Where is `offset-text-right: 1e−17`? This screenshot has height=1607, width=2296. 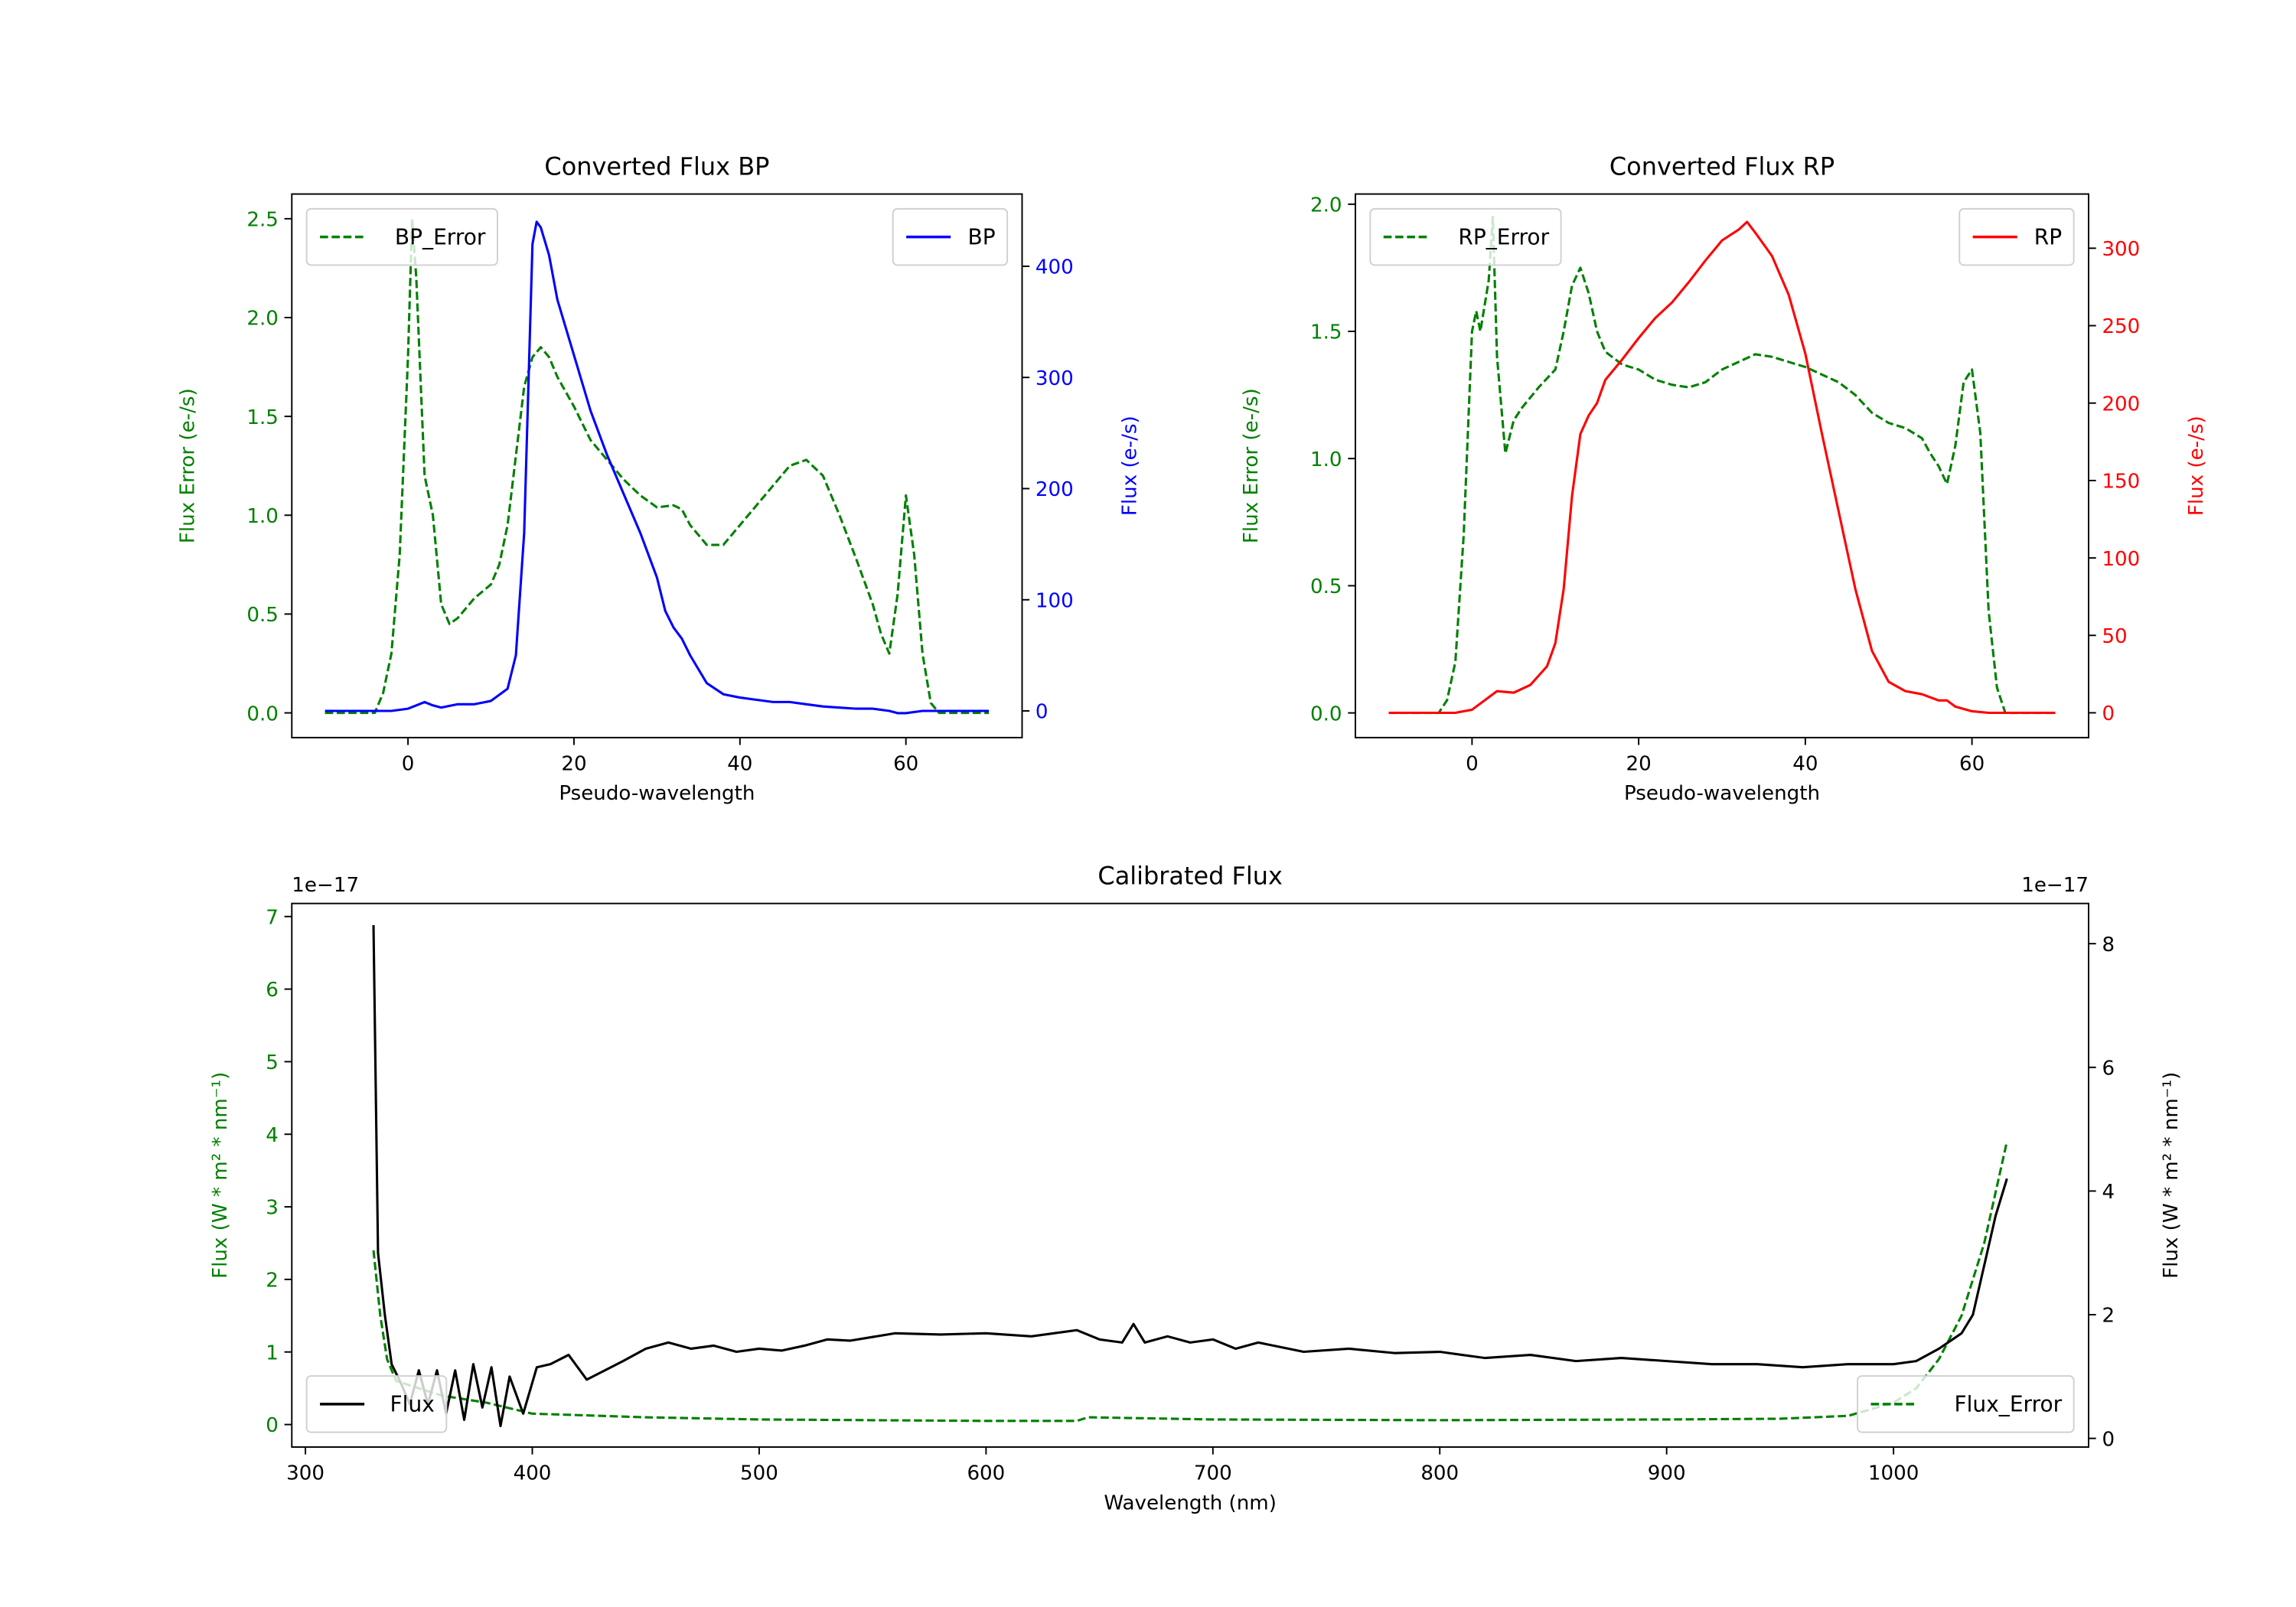
offset-text-right: 1e−17 is located at coordinates (2055, 885).